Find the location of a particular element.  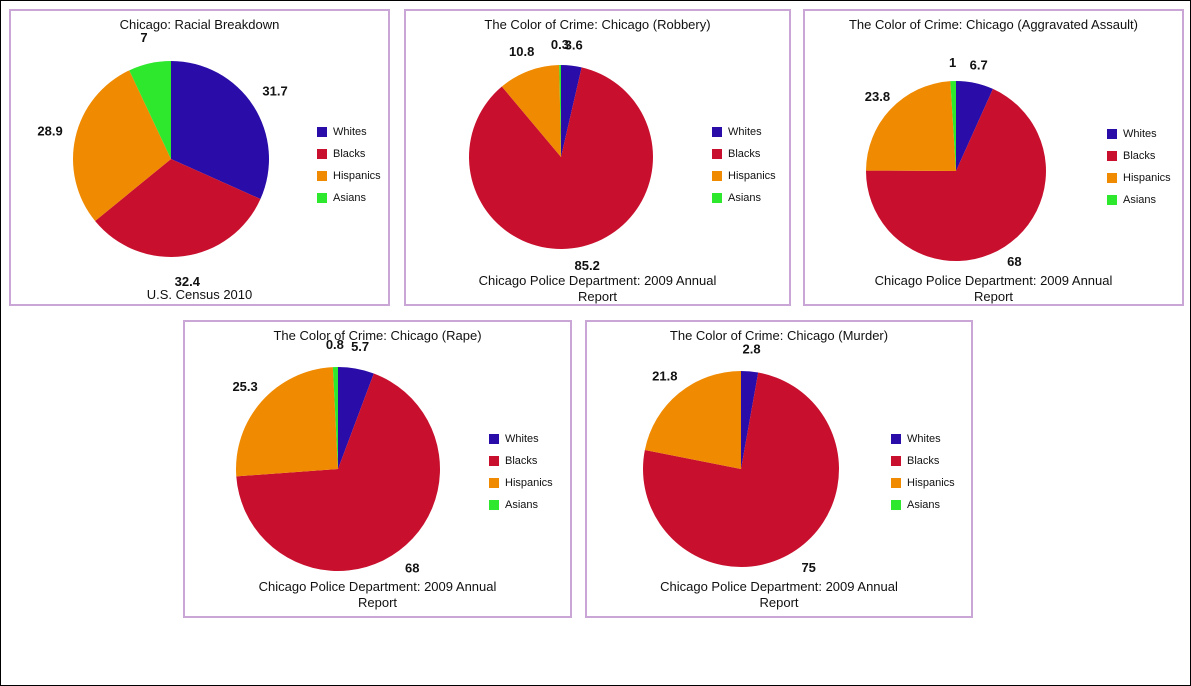

data-label-blacks: 75 is located at coordinates (808, 567).